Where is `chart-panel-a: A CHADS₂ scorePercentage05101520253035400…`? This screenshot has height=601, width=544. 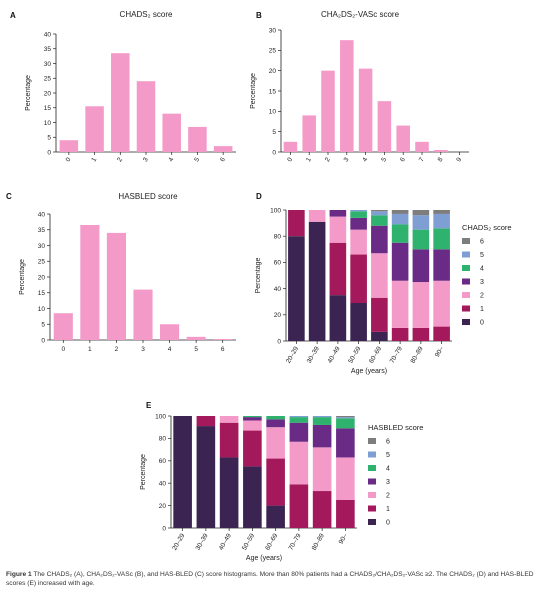 chart-panel-a: A CHADS₂ scorePercentage05101520253035400… is located at coordinates (123, 86).